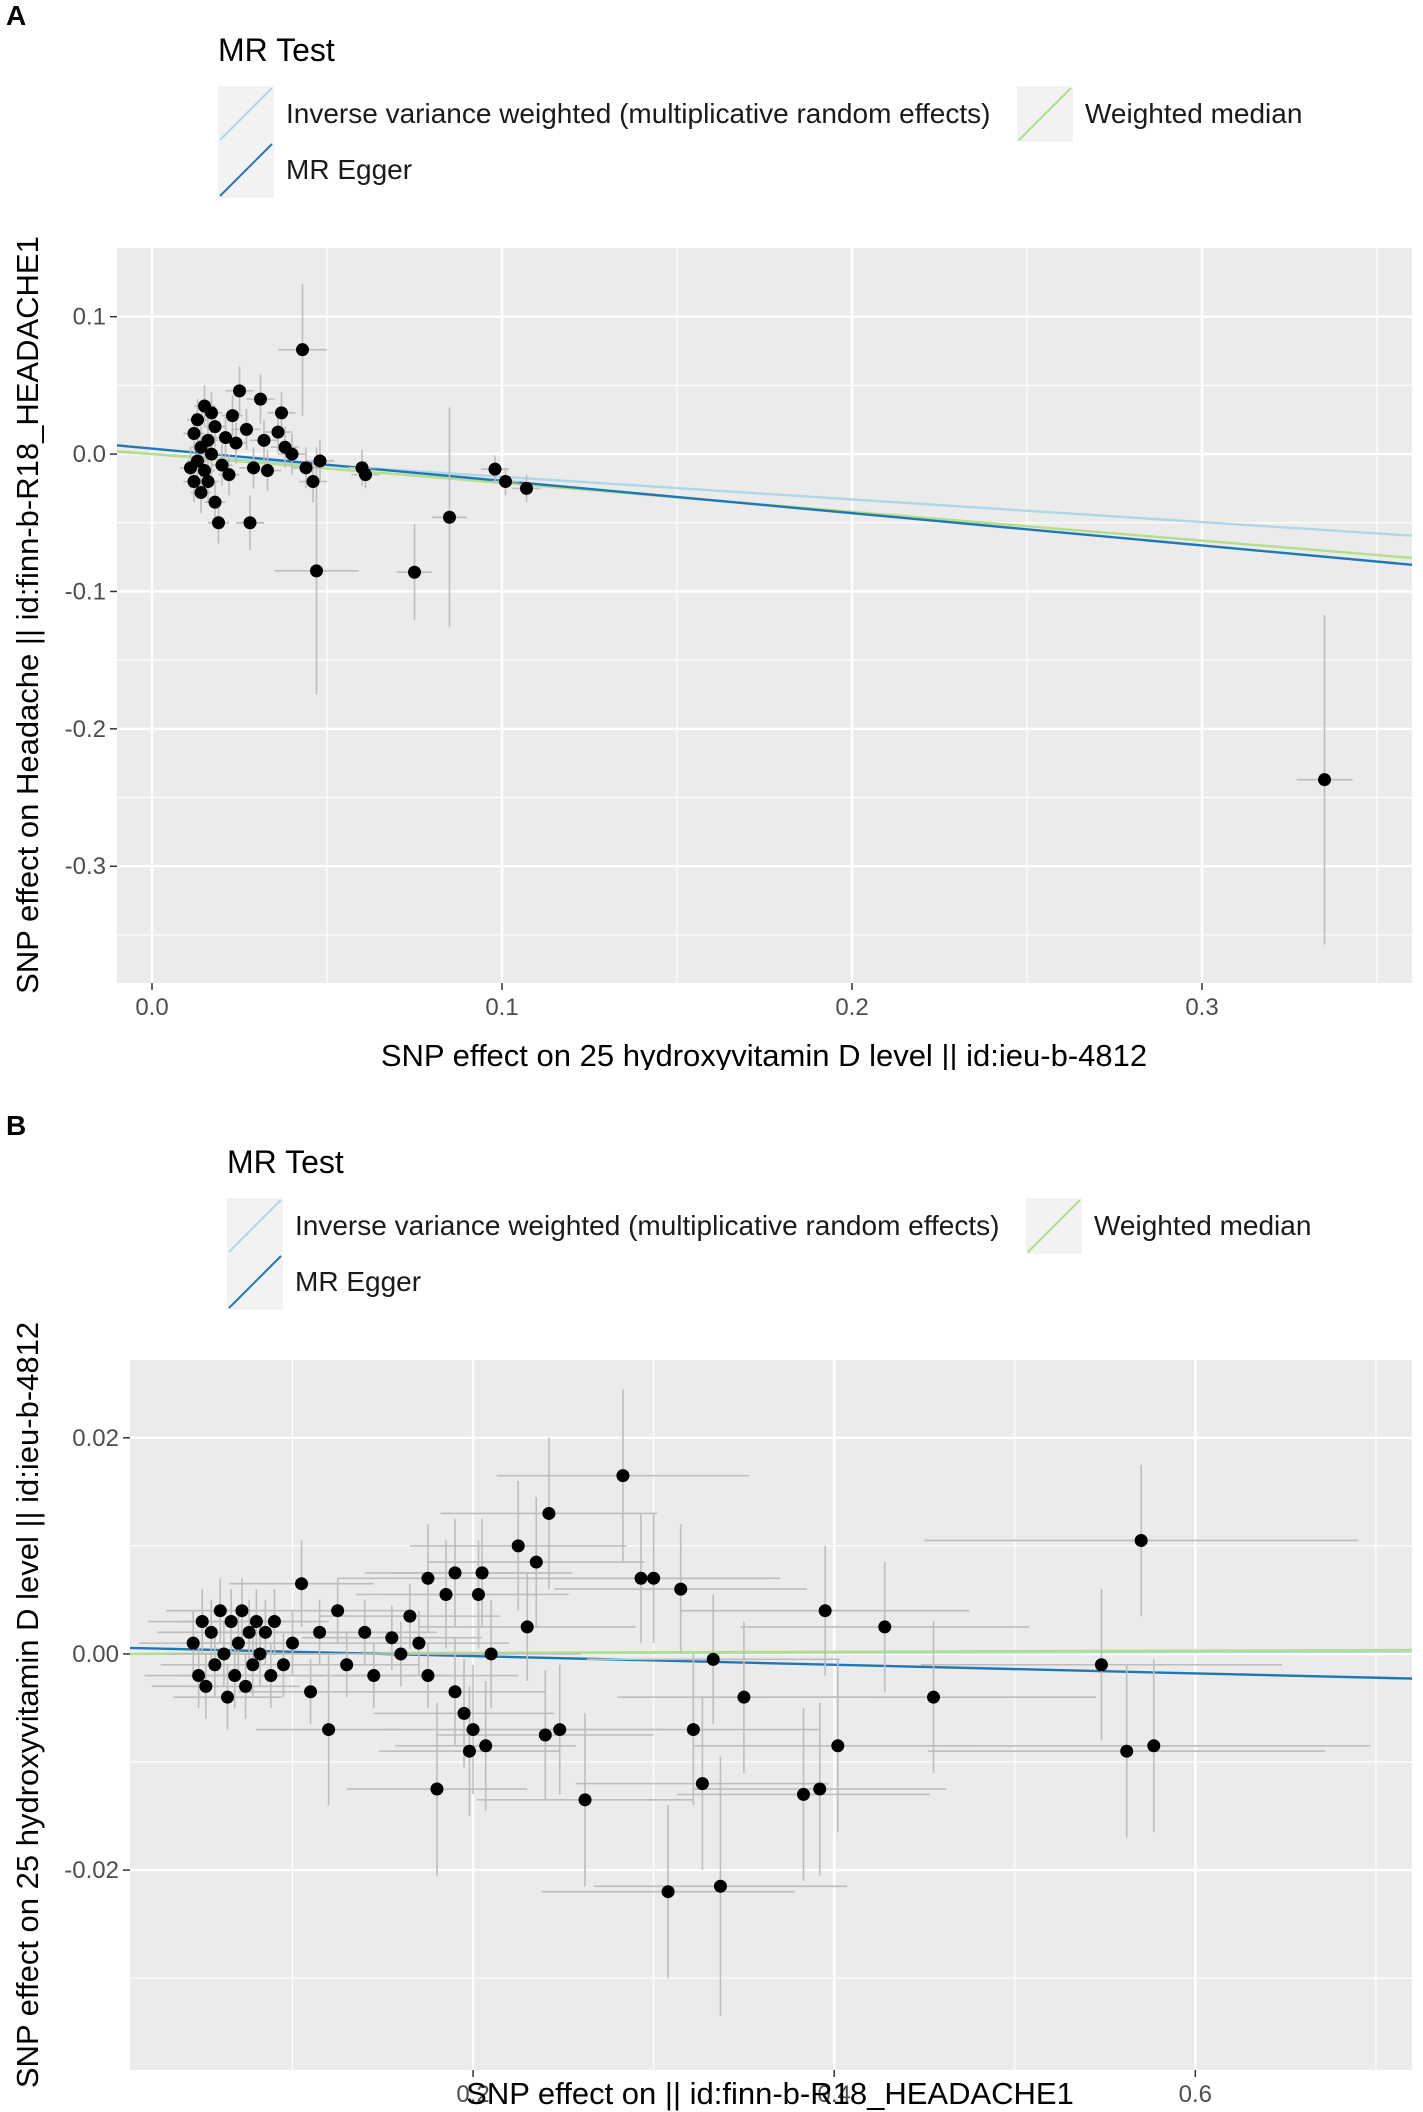  Describe the element at coordinates (95, 1438) in the screenshot. I see `y-tick-label: 0.02` at that location.